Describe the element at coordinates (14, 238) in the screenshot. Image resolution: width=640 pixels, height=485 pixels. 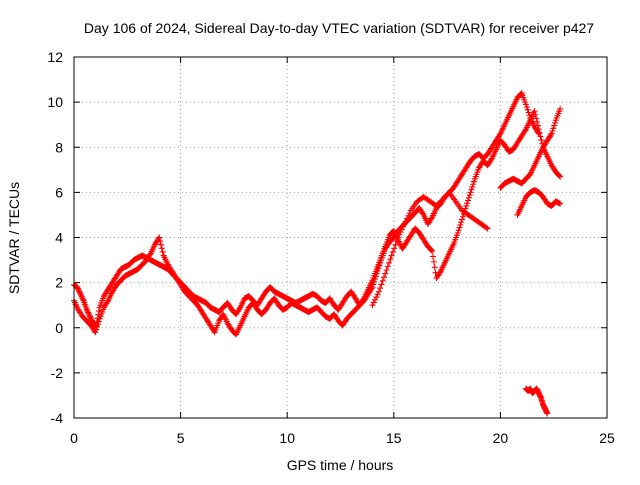
I see `y-axis-label: SDTVAR / TECUs` at that location.